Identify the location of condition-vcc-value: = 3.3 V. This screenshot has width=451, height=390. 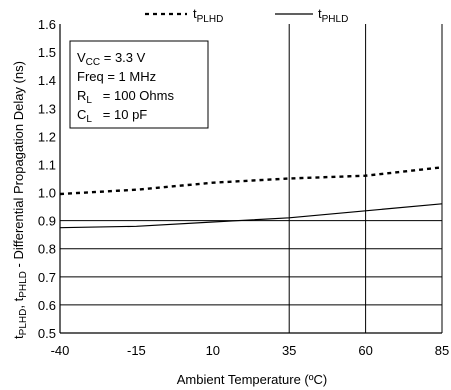
(122, 57).